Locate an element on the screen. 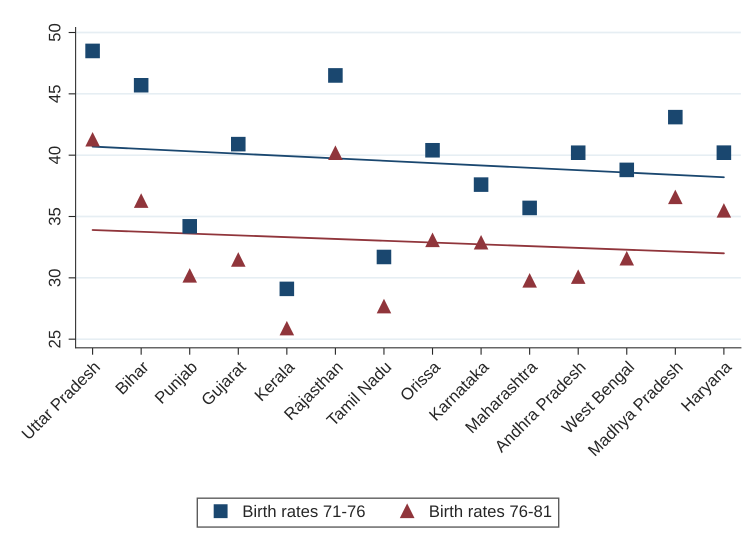 This screenshot has width=756, height=552. y-tick-label: 35 is located at coordinates (54, 217).